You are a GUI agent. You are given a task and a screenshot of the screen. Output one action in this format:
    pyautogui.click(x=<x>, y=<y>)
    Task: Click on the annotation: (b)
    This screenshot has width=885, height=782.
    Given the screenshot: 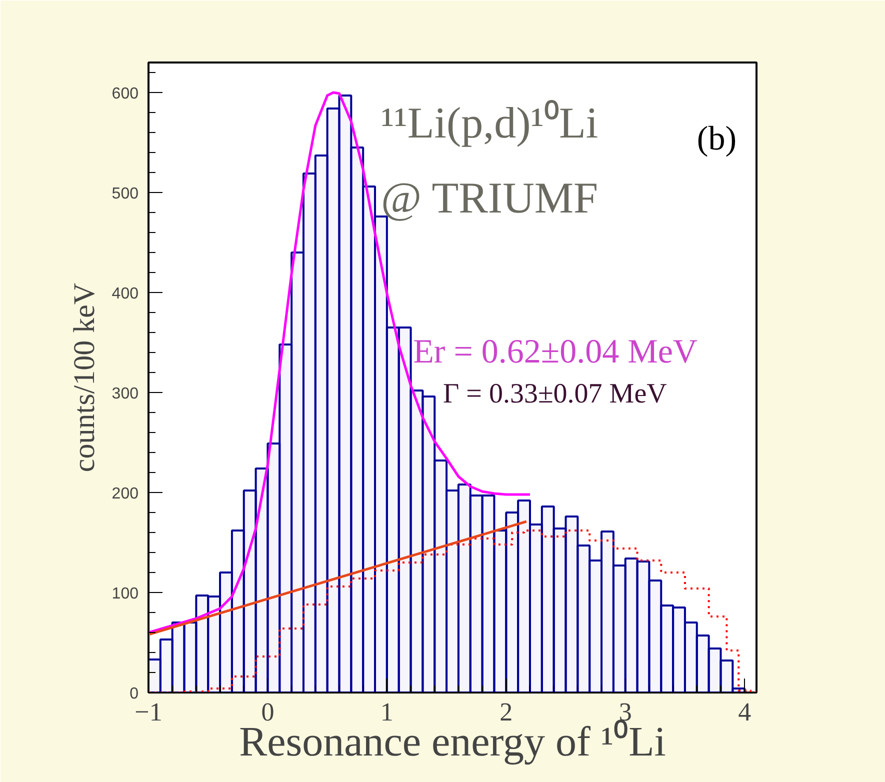 What is the action you would take?
    pyautogui.click(x=716, y=139)
    